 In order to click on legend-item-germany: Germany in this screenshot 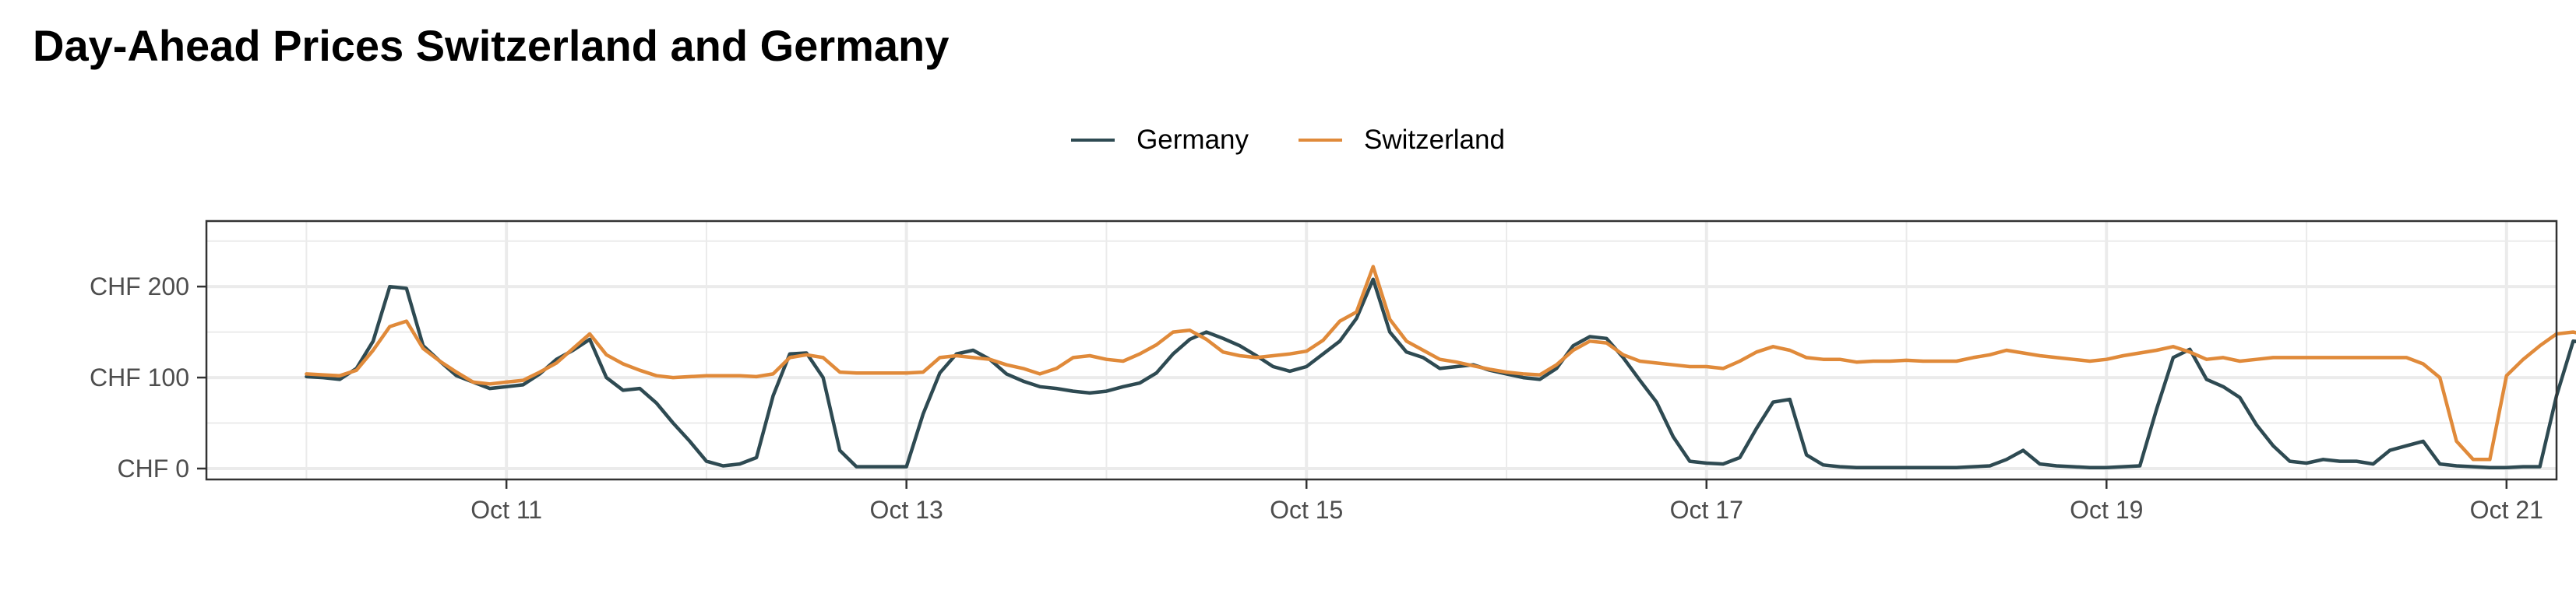, I will do `click(1160, 140)`.